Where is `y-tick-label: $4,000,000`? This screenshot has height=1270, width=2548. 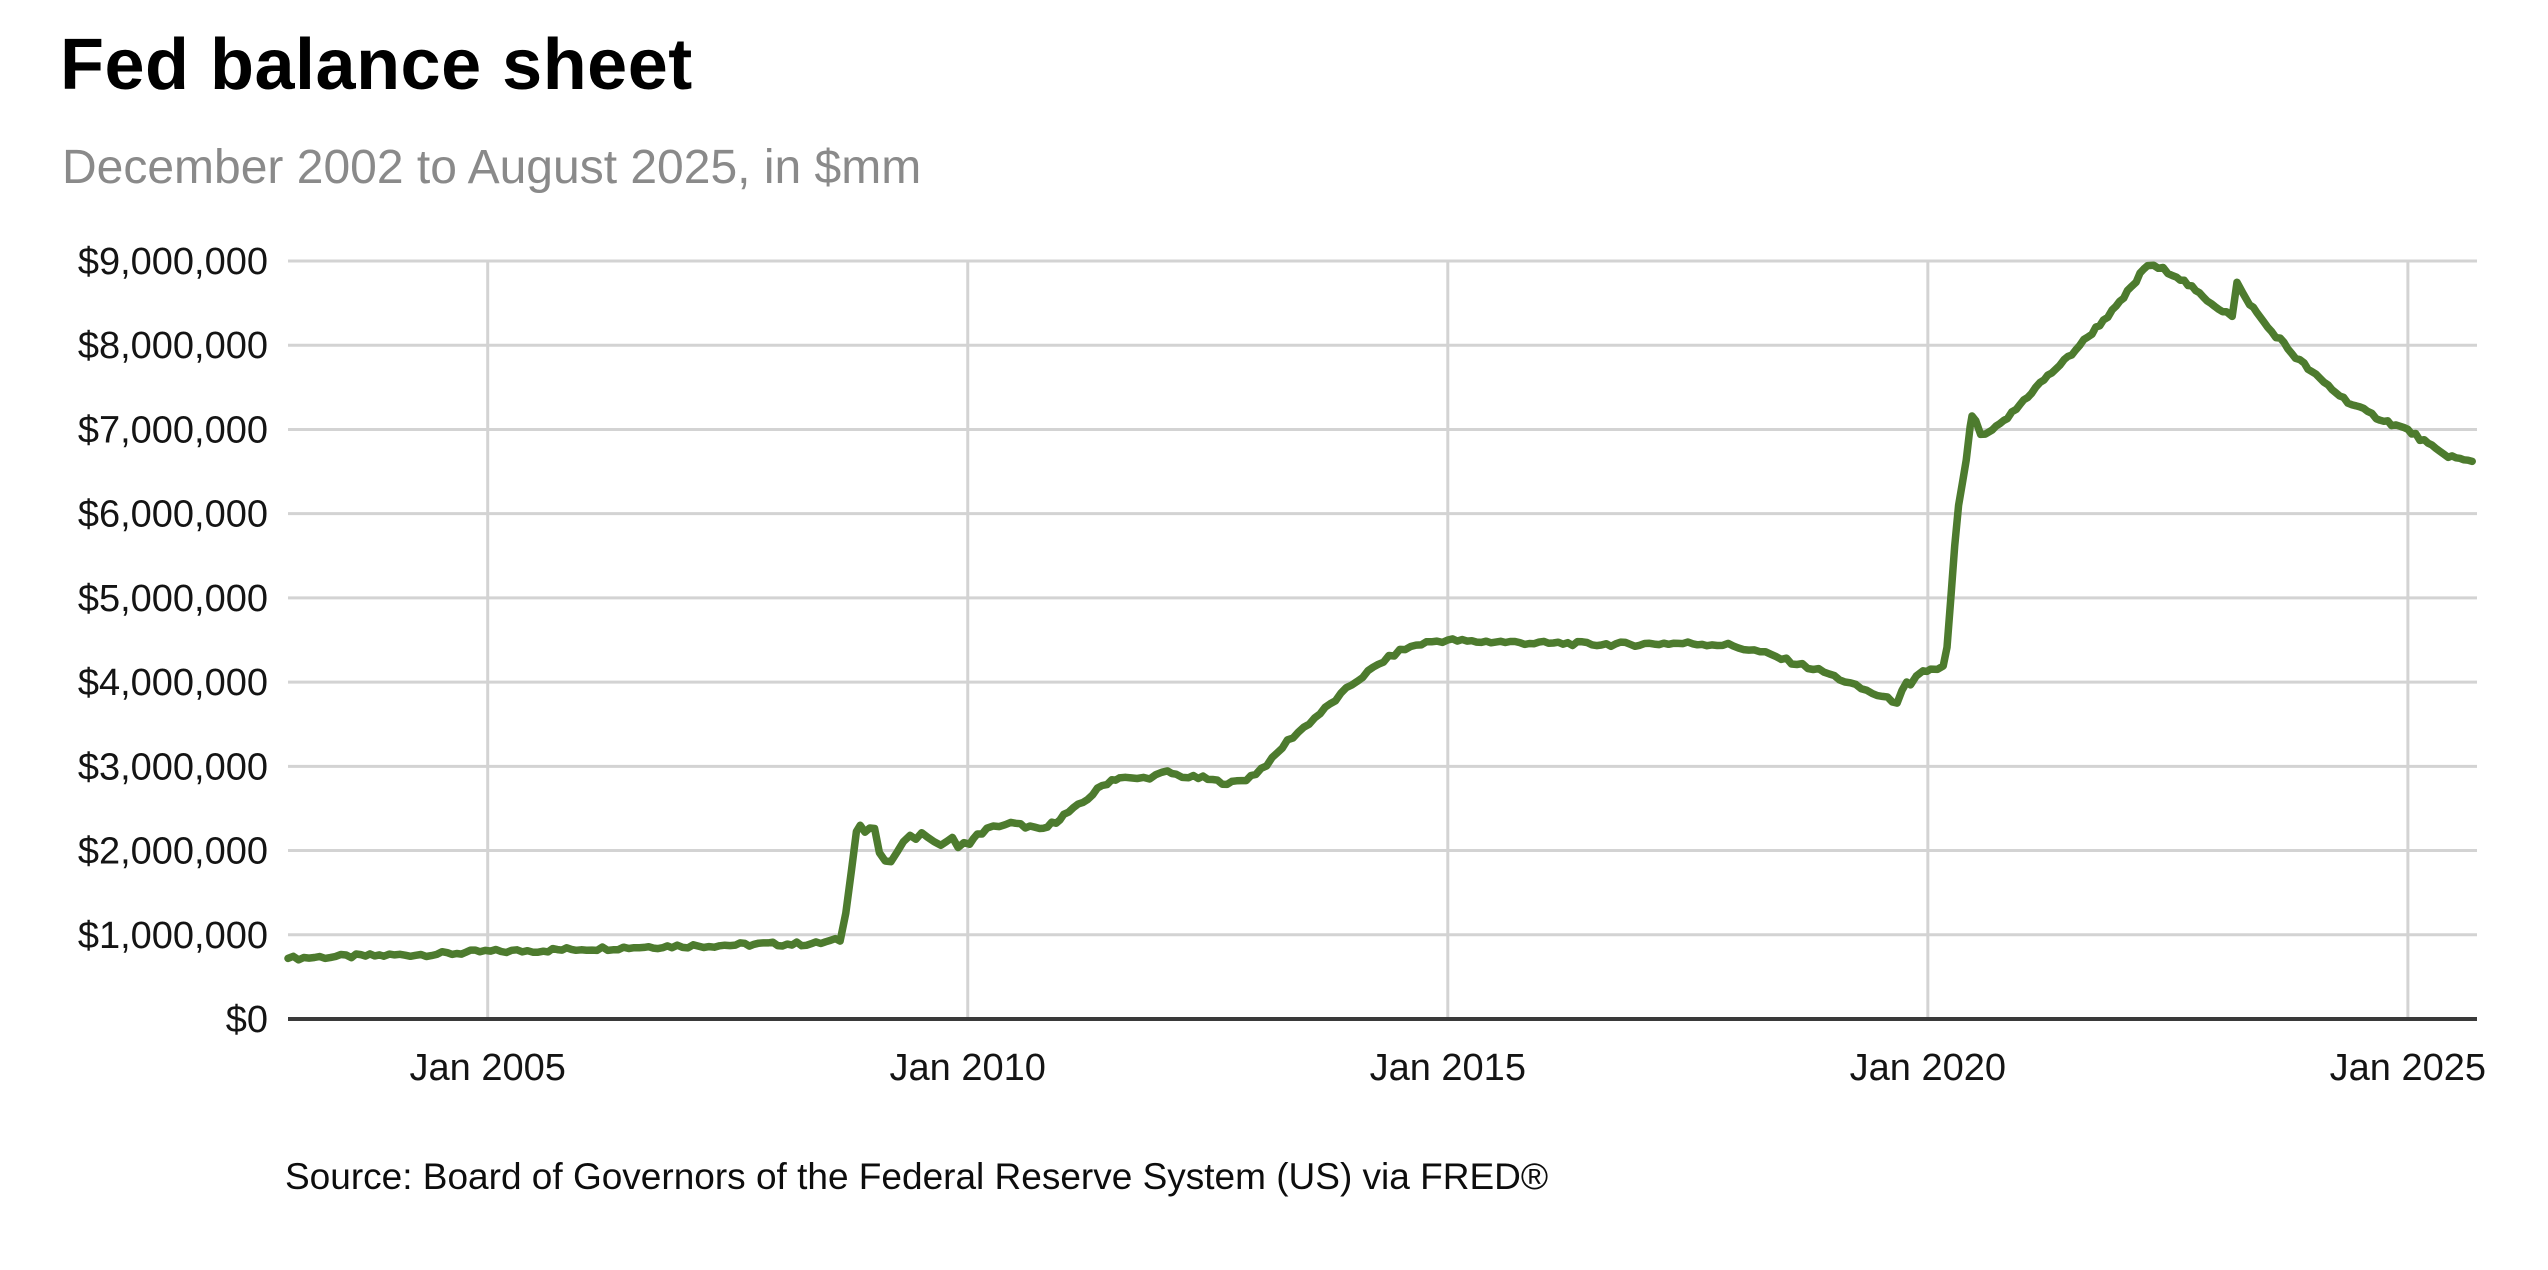
y-tick-label: $4,000,000 is located at coordinates (173, 683).